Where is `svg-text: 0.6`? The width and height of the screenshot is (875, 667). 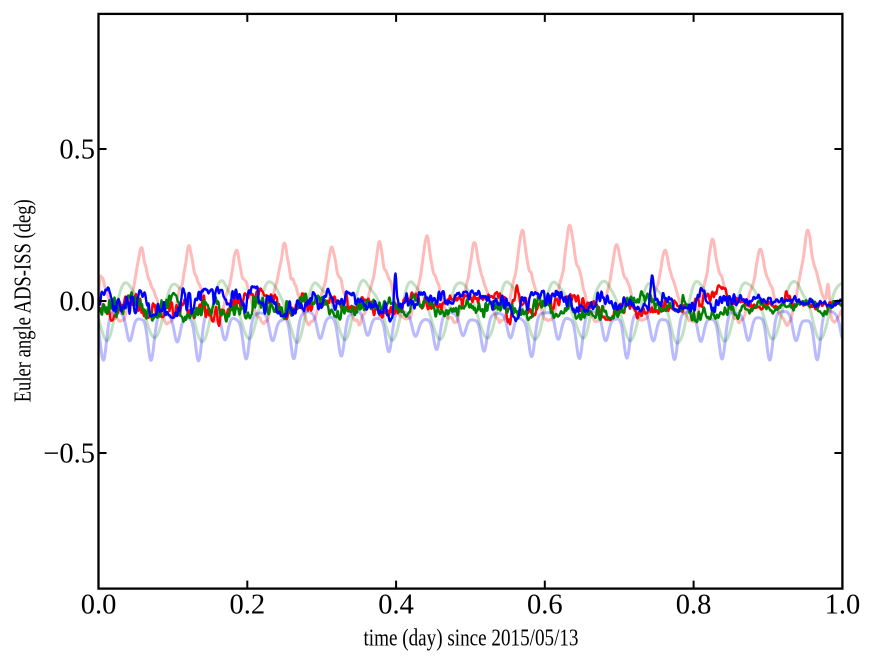 svg-text: 0.6 is located at coordinates (545, 605).